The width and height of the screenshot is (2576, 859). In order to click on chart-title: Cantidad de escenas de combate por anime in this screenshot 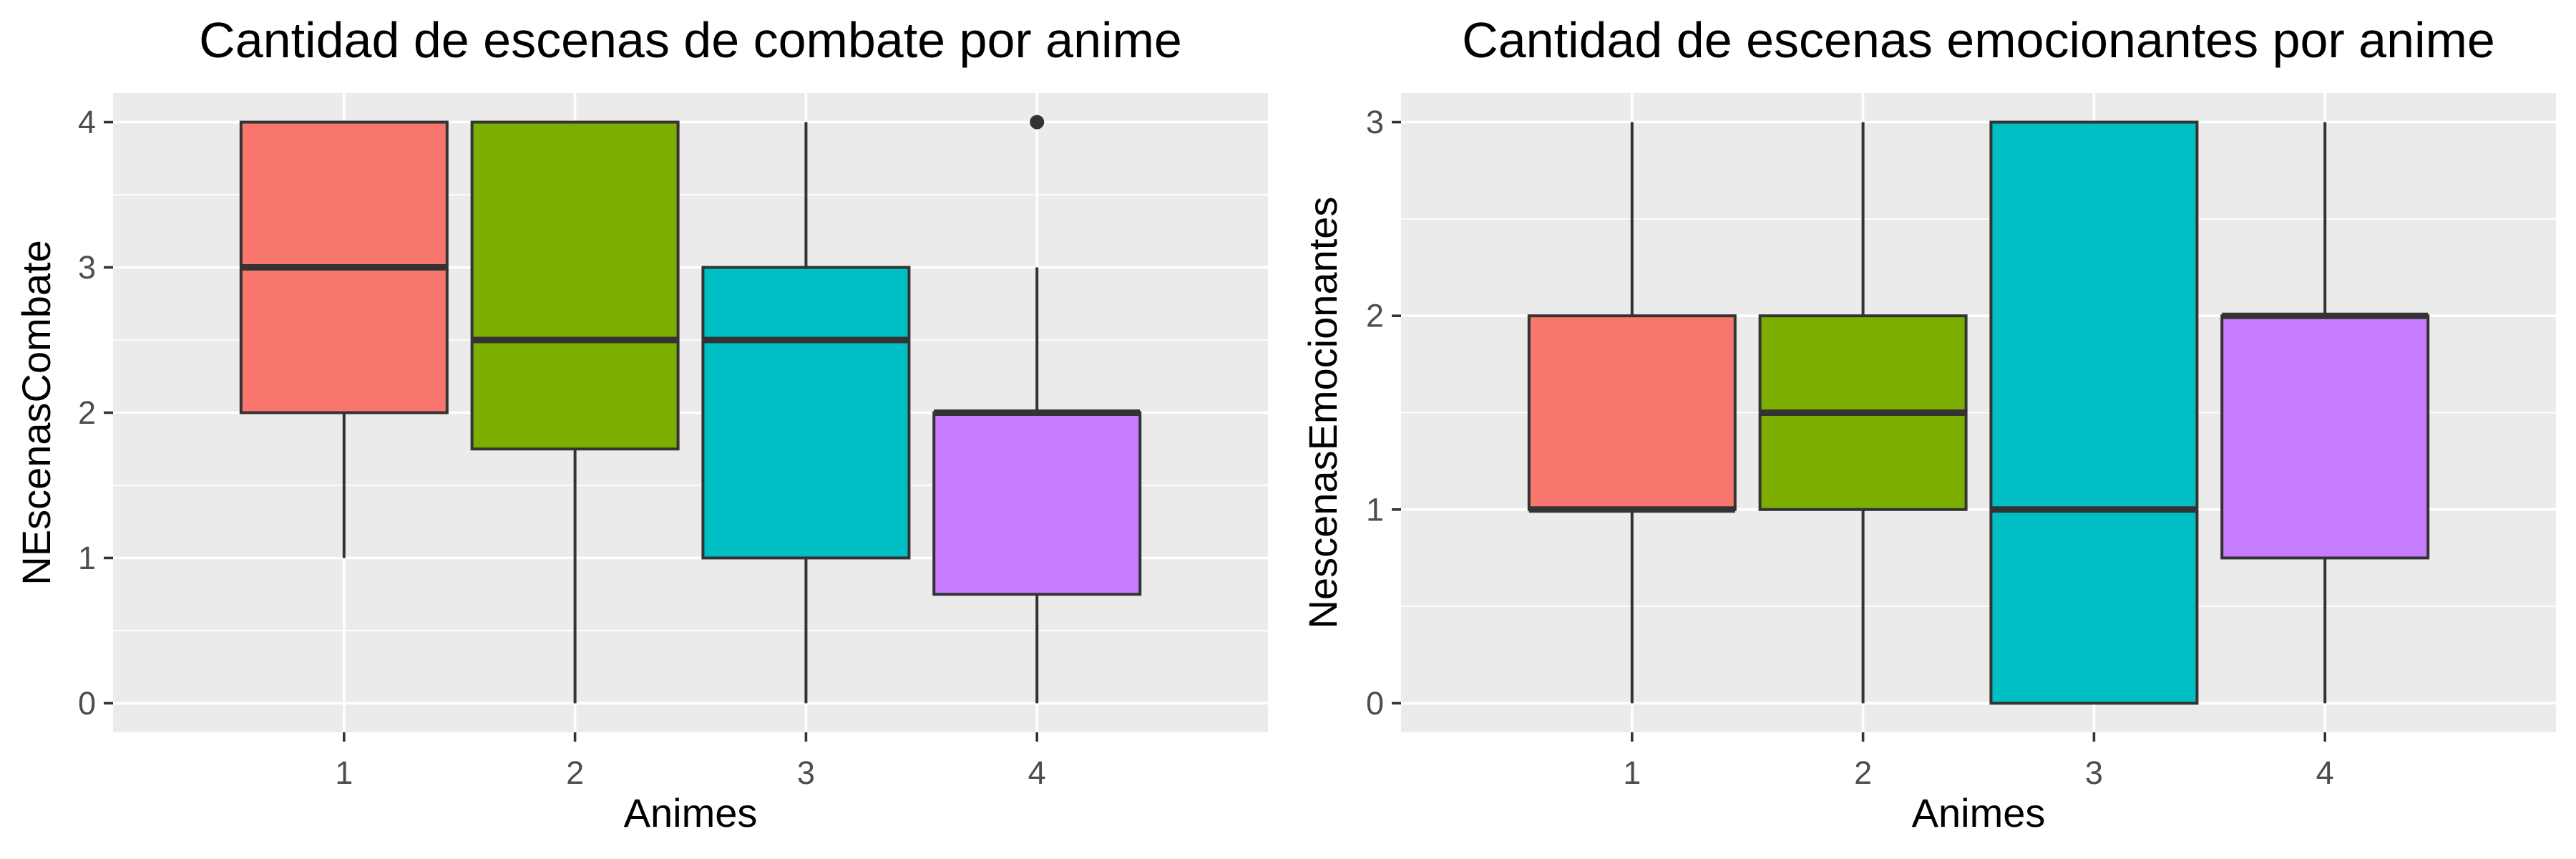, I will do `click(690, 40)`.